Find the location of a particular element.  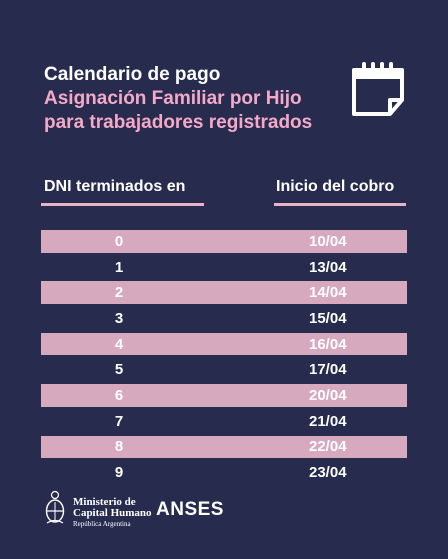

header-dni: DNI terminados en is located at coordinates (115, 186).